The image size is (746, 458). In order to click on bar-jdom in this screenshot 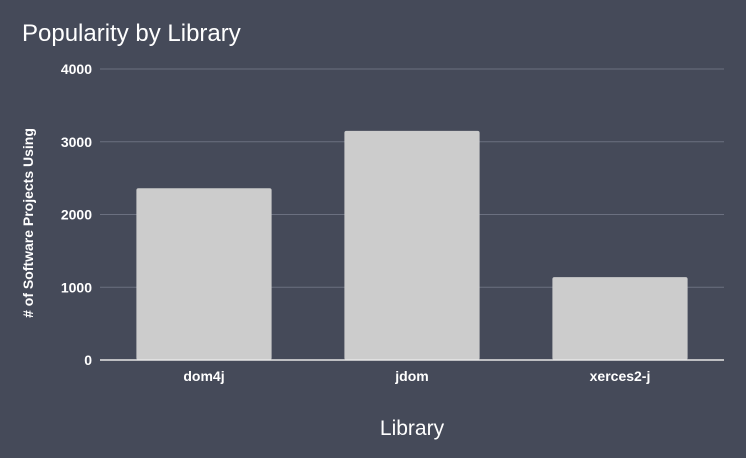, I will do `click(412, 245)`.